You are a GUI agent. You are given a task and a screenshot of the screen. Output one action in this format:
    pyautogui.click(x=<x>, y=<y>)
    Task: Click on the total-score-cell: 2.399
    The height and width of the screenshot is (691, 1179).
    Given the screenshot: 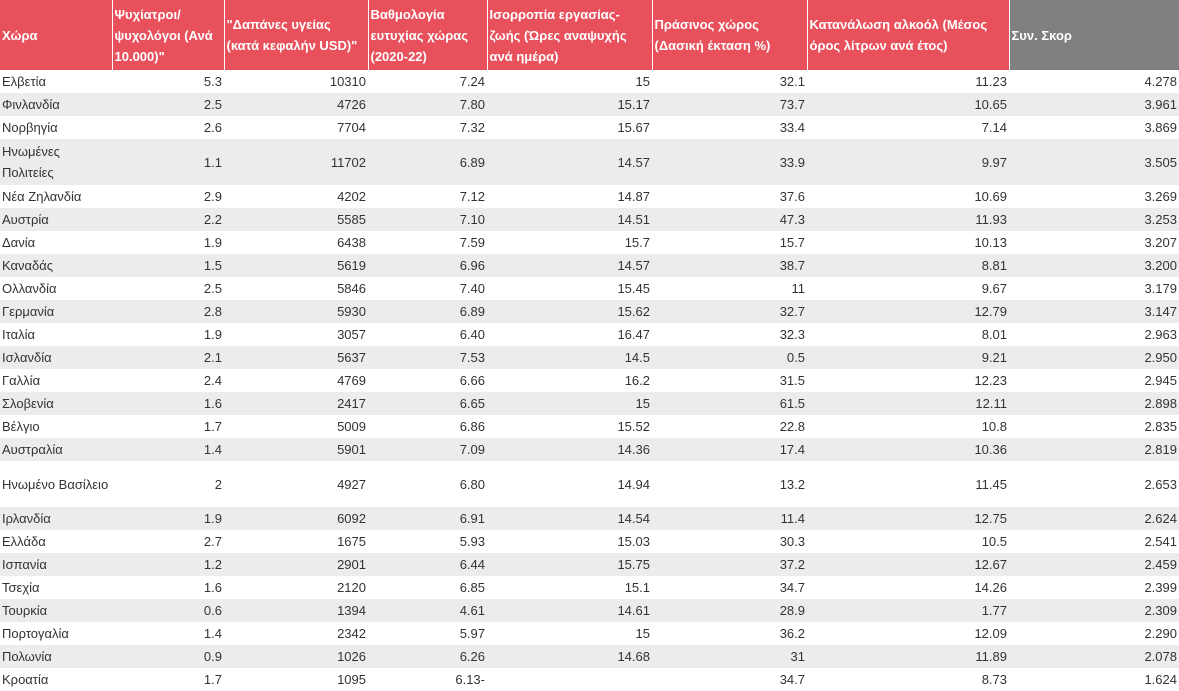 What is the action you would take?
    pyautogui.click(x=1094, y=587)
    